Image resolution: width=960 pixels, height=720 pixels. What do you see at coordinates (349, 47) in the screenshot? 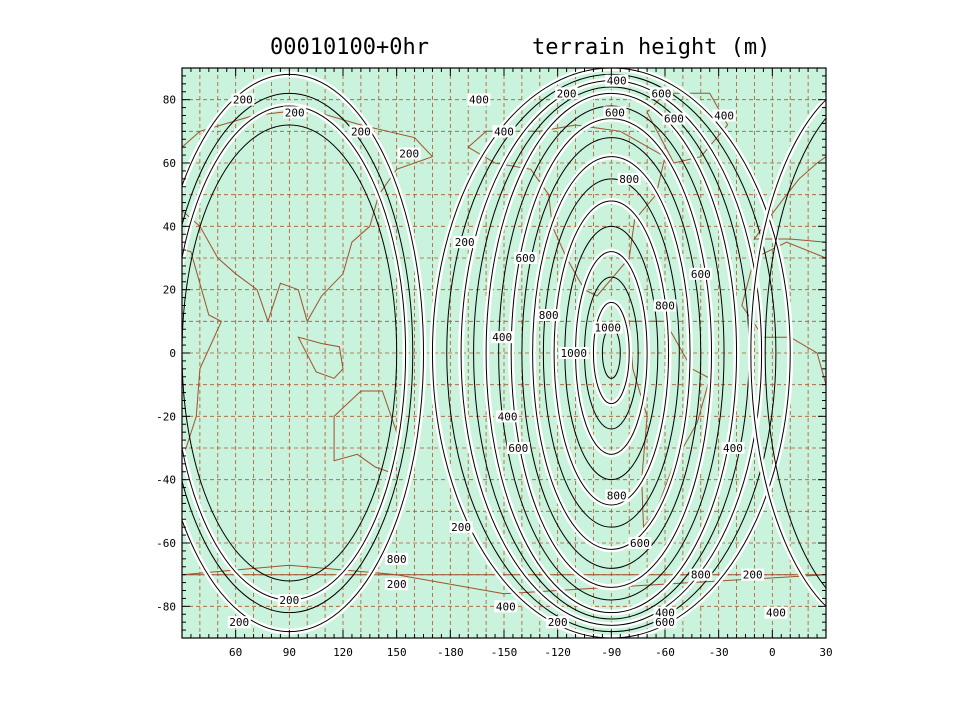
I see `map-date-label: 00010100+0hr` at bounding box center [349, 47].